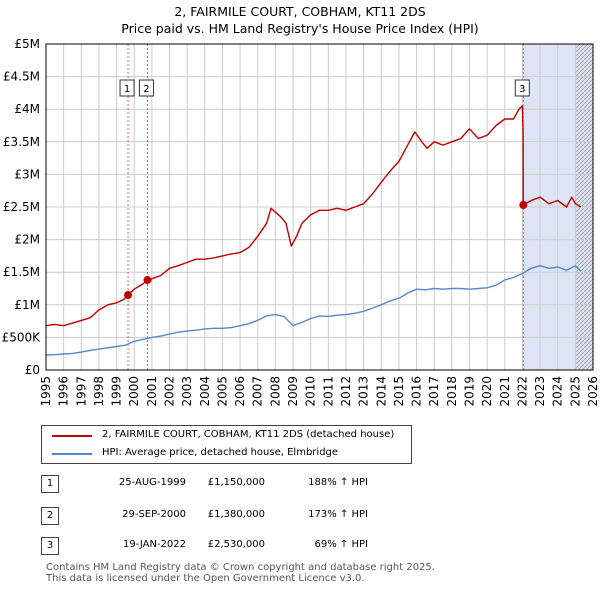  What do you see at coordinates (27, 109) in the screenshot?
I see `y-tick-label: £4M` at bounding box center [27, 109].